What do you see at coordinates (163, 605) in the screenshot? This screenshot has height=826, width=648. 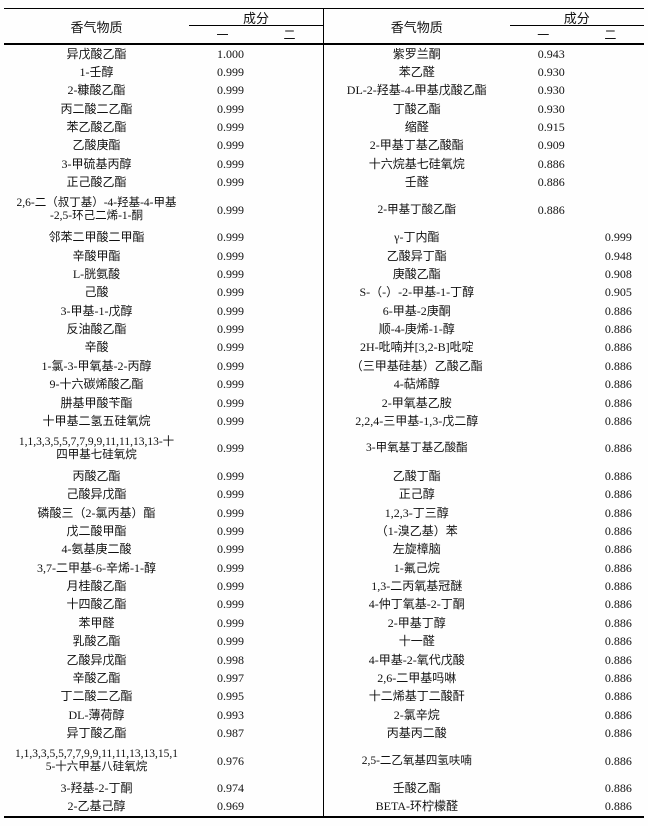 I see `table-row: 十四酸乙酯 0.999` at bounding box center [163, 605].